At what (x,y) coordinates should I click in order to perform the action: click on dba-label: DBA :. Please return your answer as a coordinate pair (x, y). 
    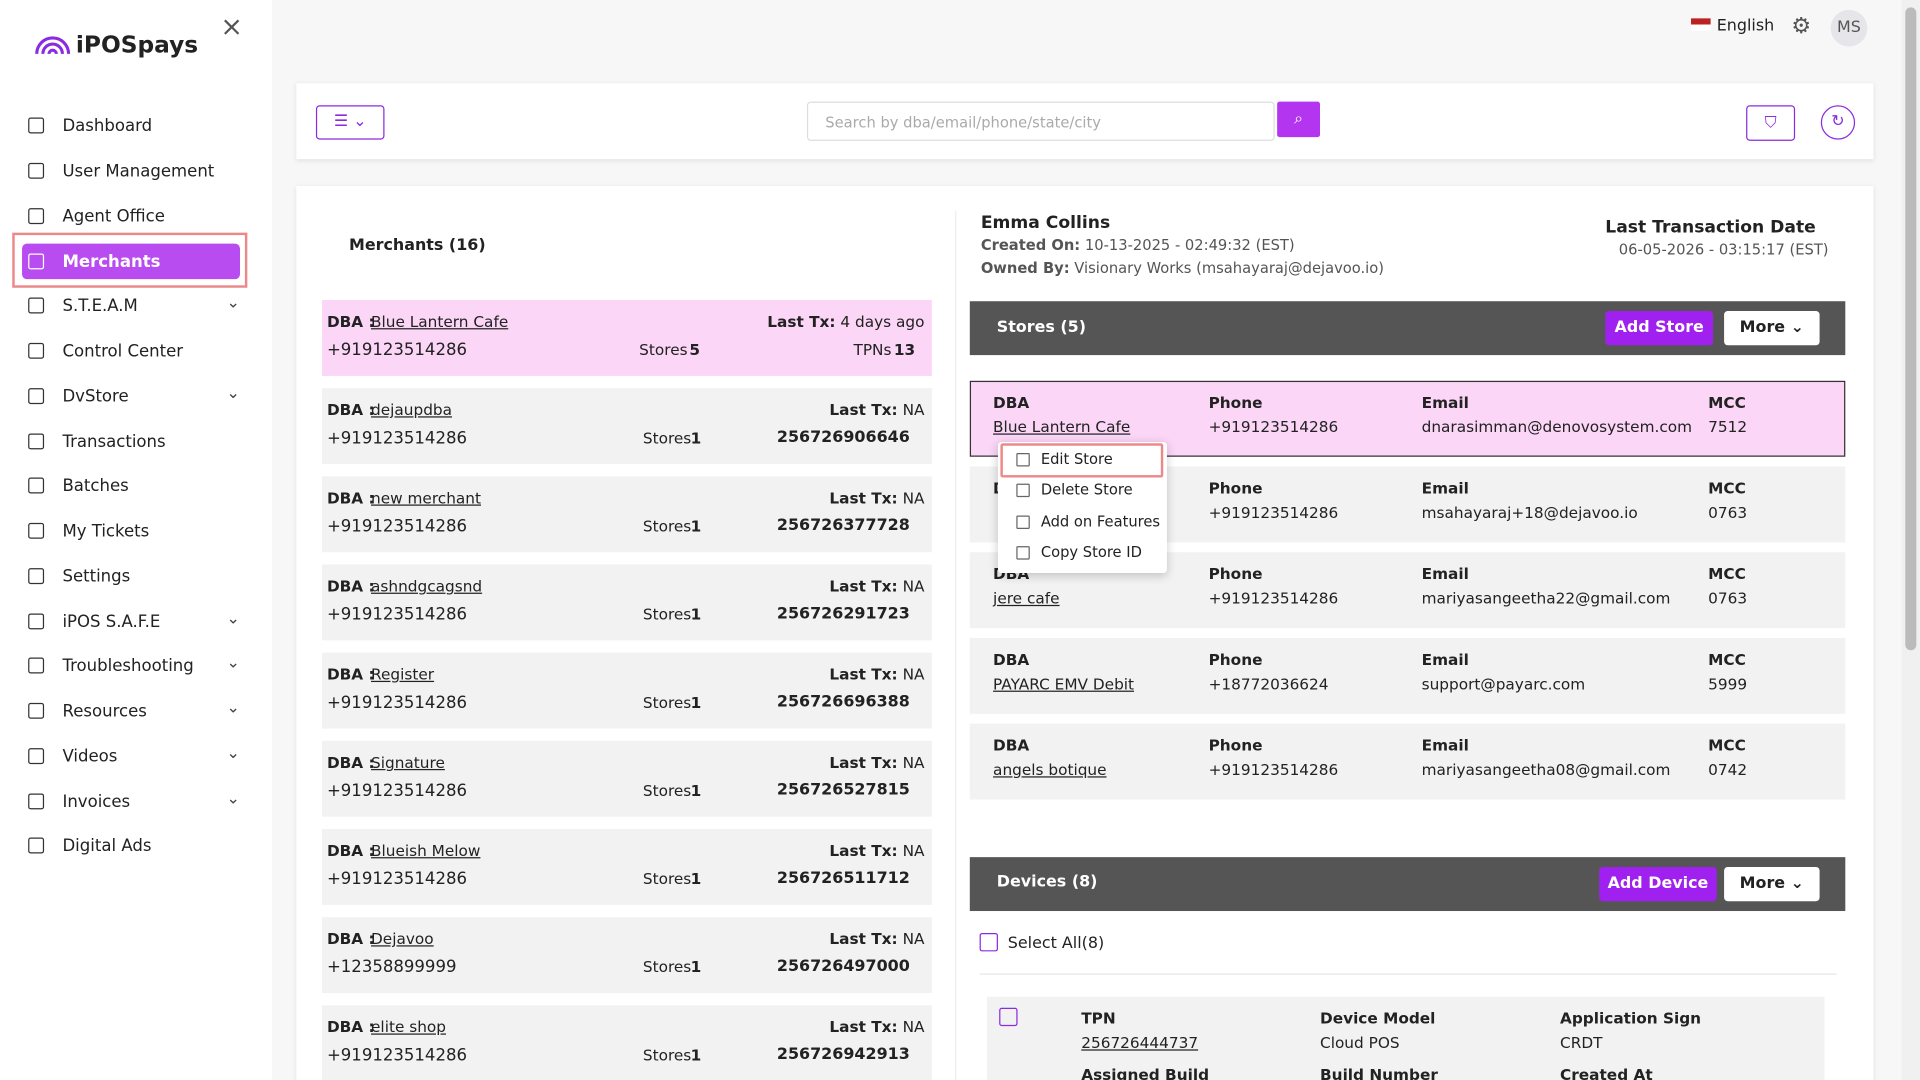
    Looking at the image, I should click on (350, 409).